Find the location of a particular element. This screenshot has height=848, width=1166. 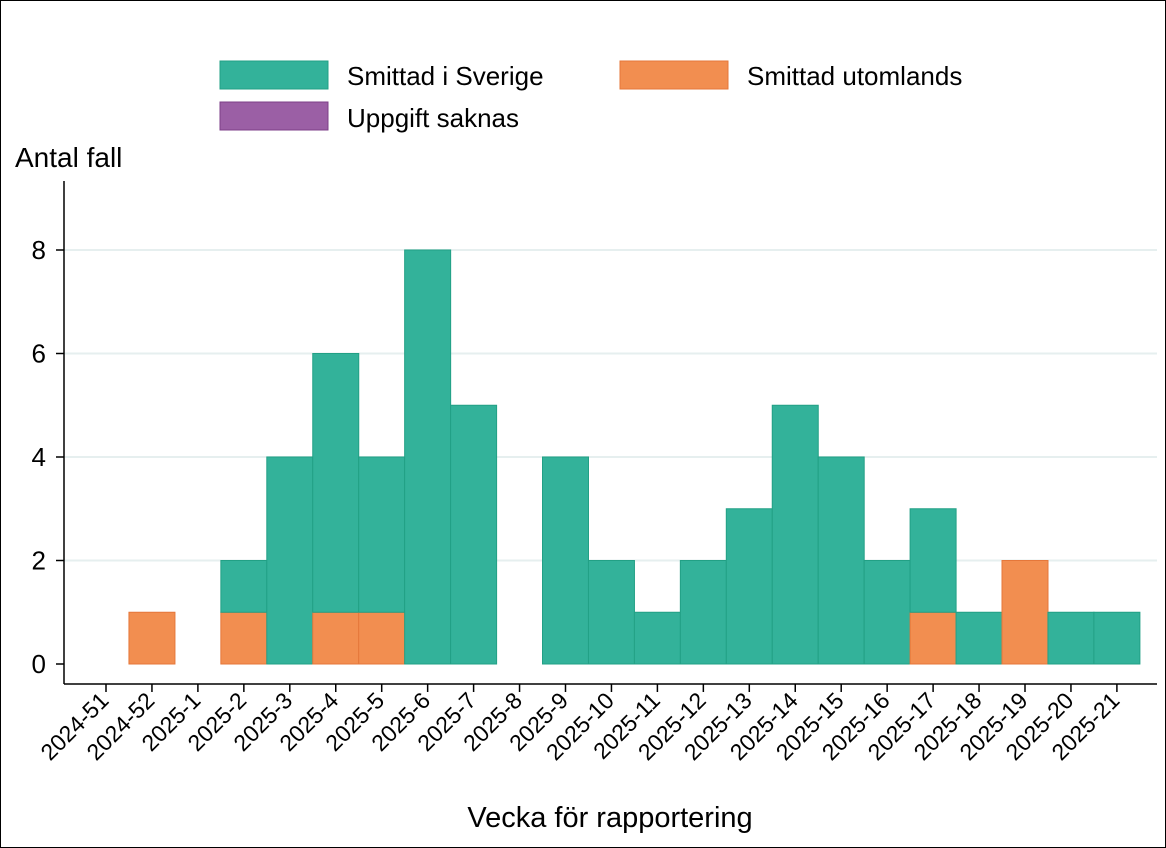

y-tick-label-6: 6 is located at coordinates (39, 354).